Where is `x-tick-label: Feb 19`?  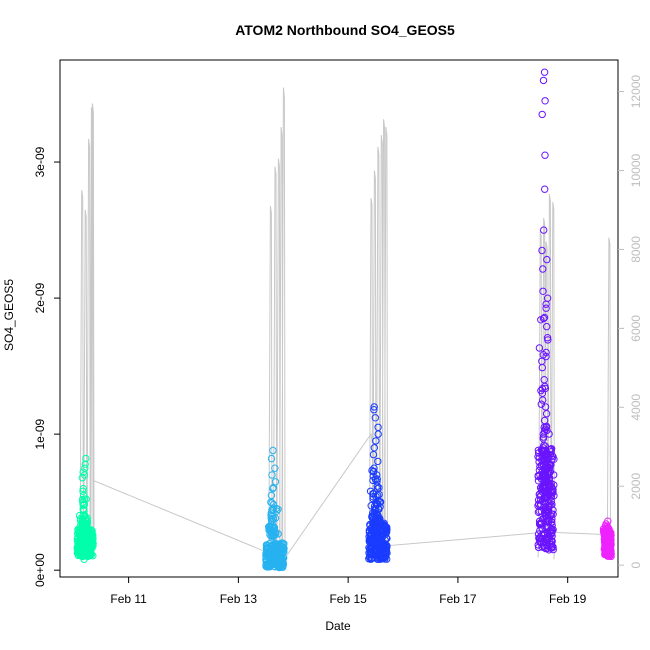 x-tick-label: Feb 19 is located at coordinates (568, 599).